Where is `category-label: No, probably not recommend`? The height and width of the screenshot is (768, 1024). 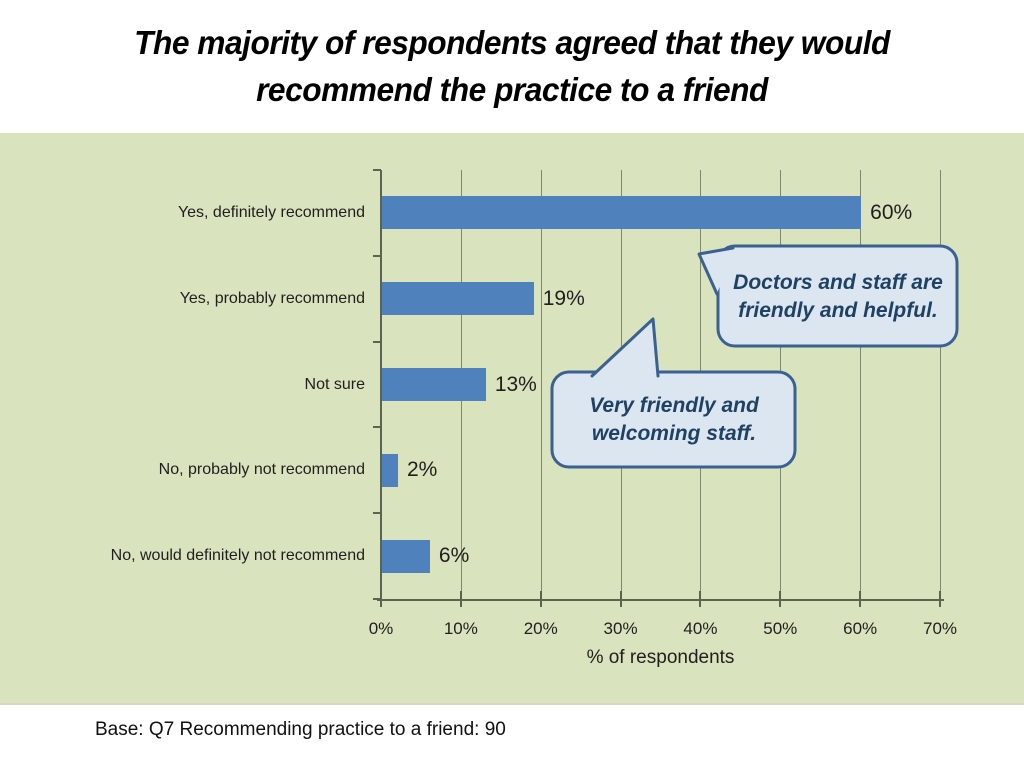
category-label: No, probably not recommend is located at coordinates (261, 470).